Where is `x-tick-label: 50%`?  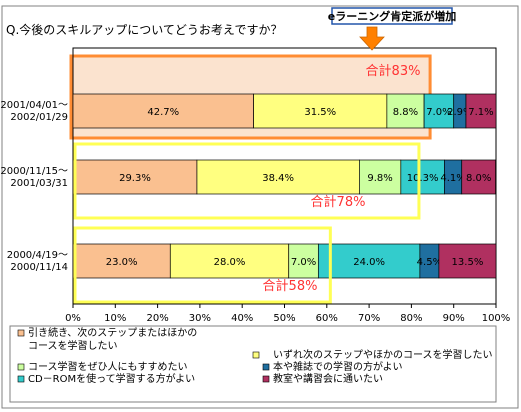
x-tick-label: 50% is located at coordinates (284, 318).